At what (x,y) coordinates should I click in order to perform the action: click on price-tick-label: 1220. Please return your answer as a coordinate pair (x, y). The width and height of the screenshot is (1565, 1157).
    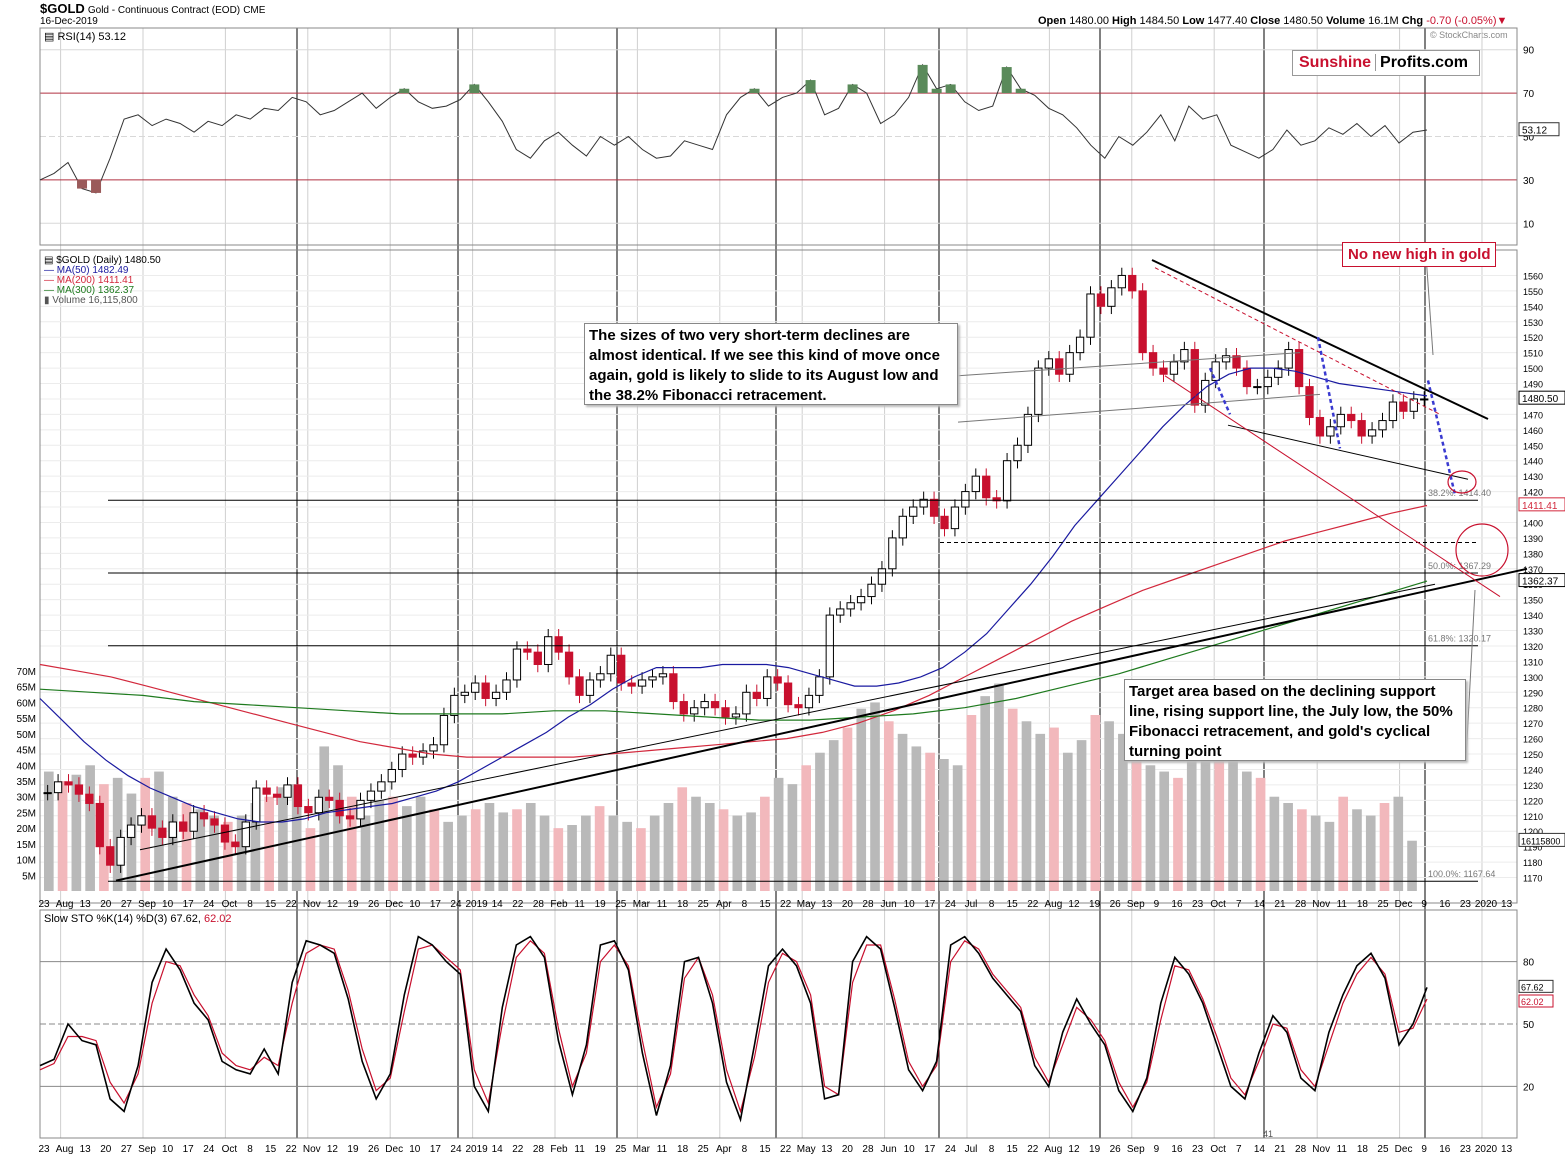
    Looking at the image, I should click on (1533, 801).